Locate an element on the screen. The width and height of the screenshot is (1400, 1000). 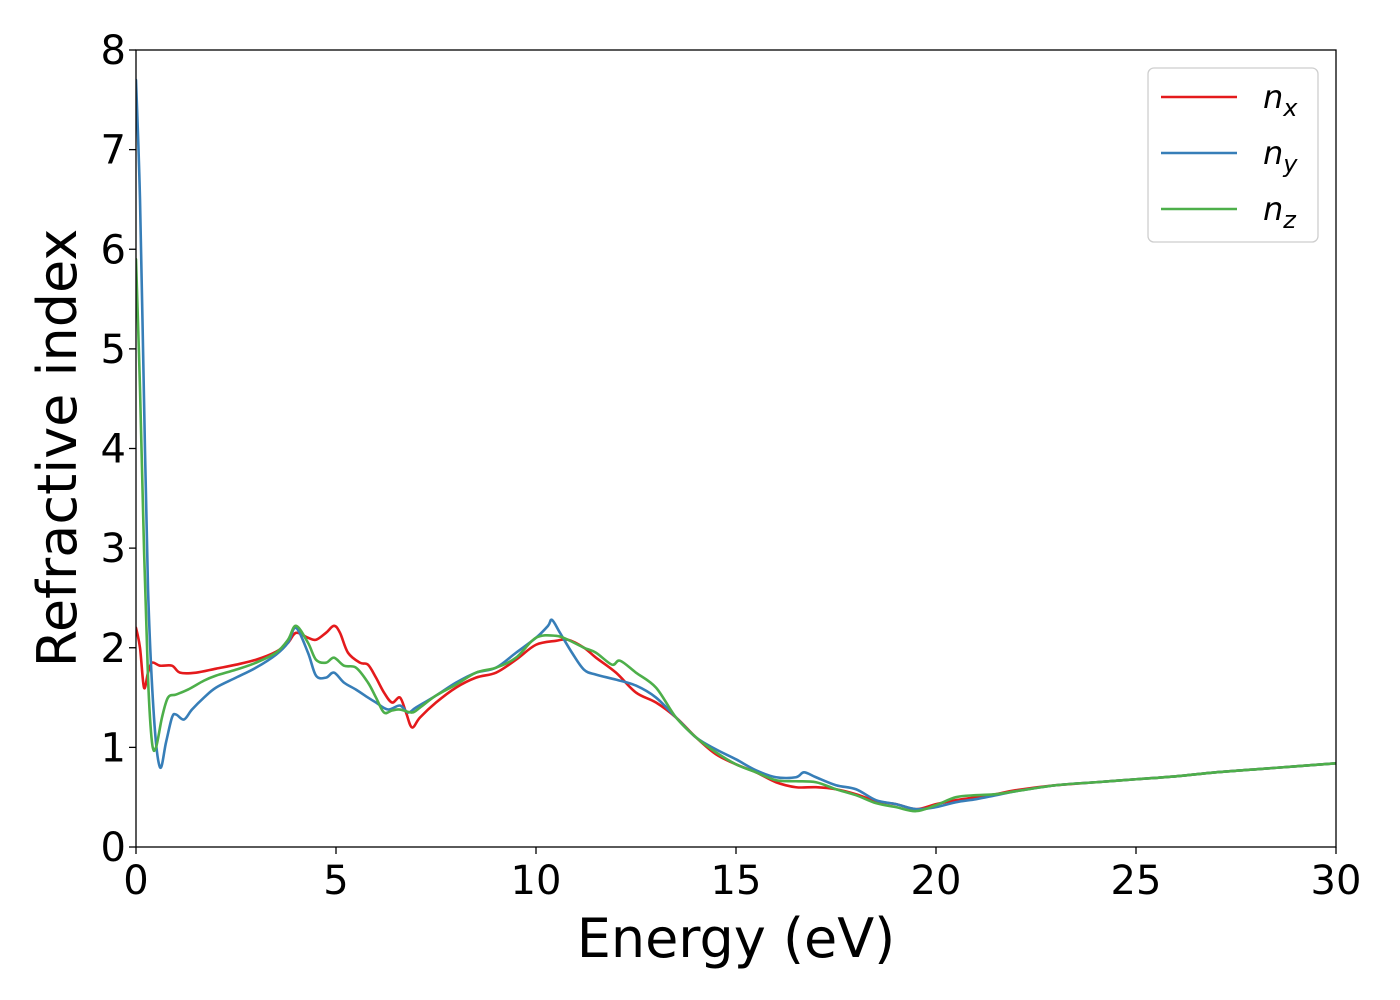
y-axis-label: Refractive index is located at coordinates (57, 448).